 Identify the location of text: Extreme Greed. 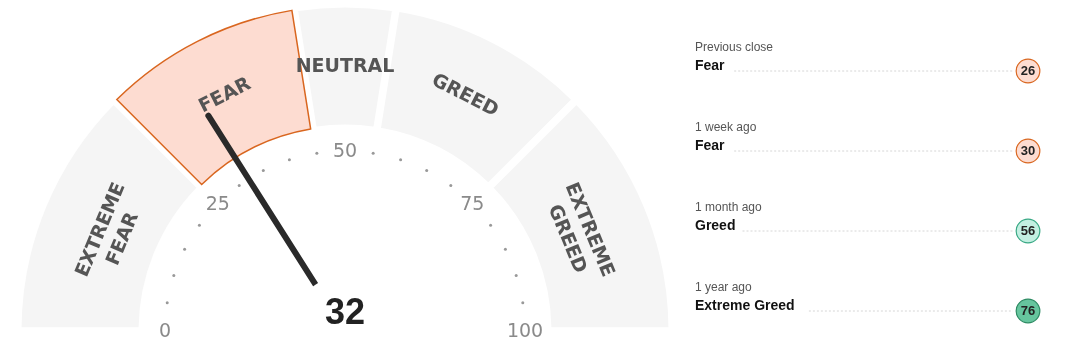
(745, 305).